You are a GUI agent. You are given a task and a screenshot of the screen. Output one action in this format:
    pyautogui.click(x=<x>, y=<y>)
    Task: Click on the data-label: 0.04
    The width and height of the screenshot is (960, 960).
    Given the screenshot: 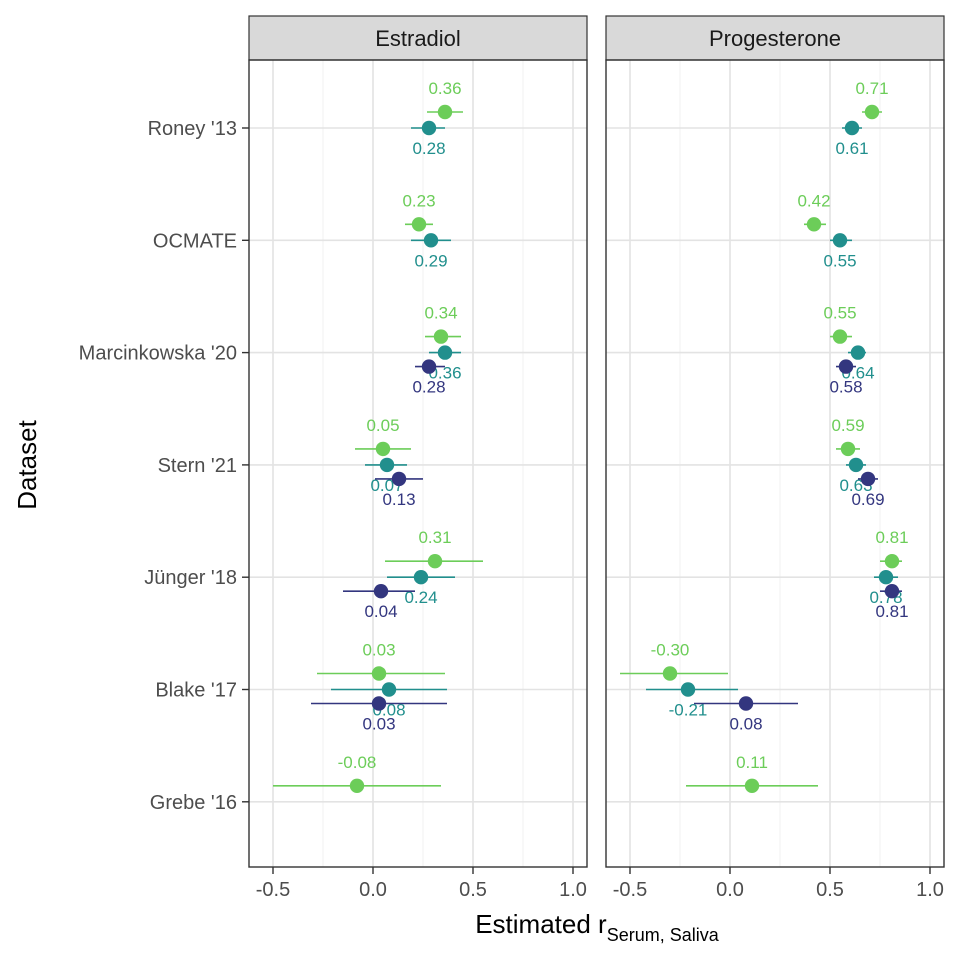 What is the action you would take?
    pyautogui.click(x=380, y=611)
    